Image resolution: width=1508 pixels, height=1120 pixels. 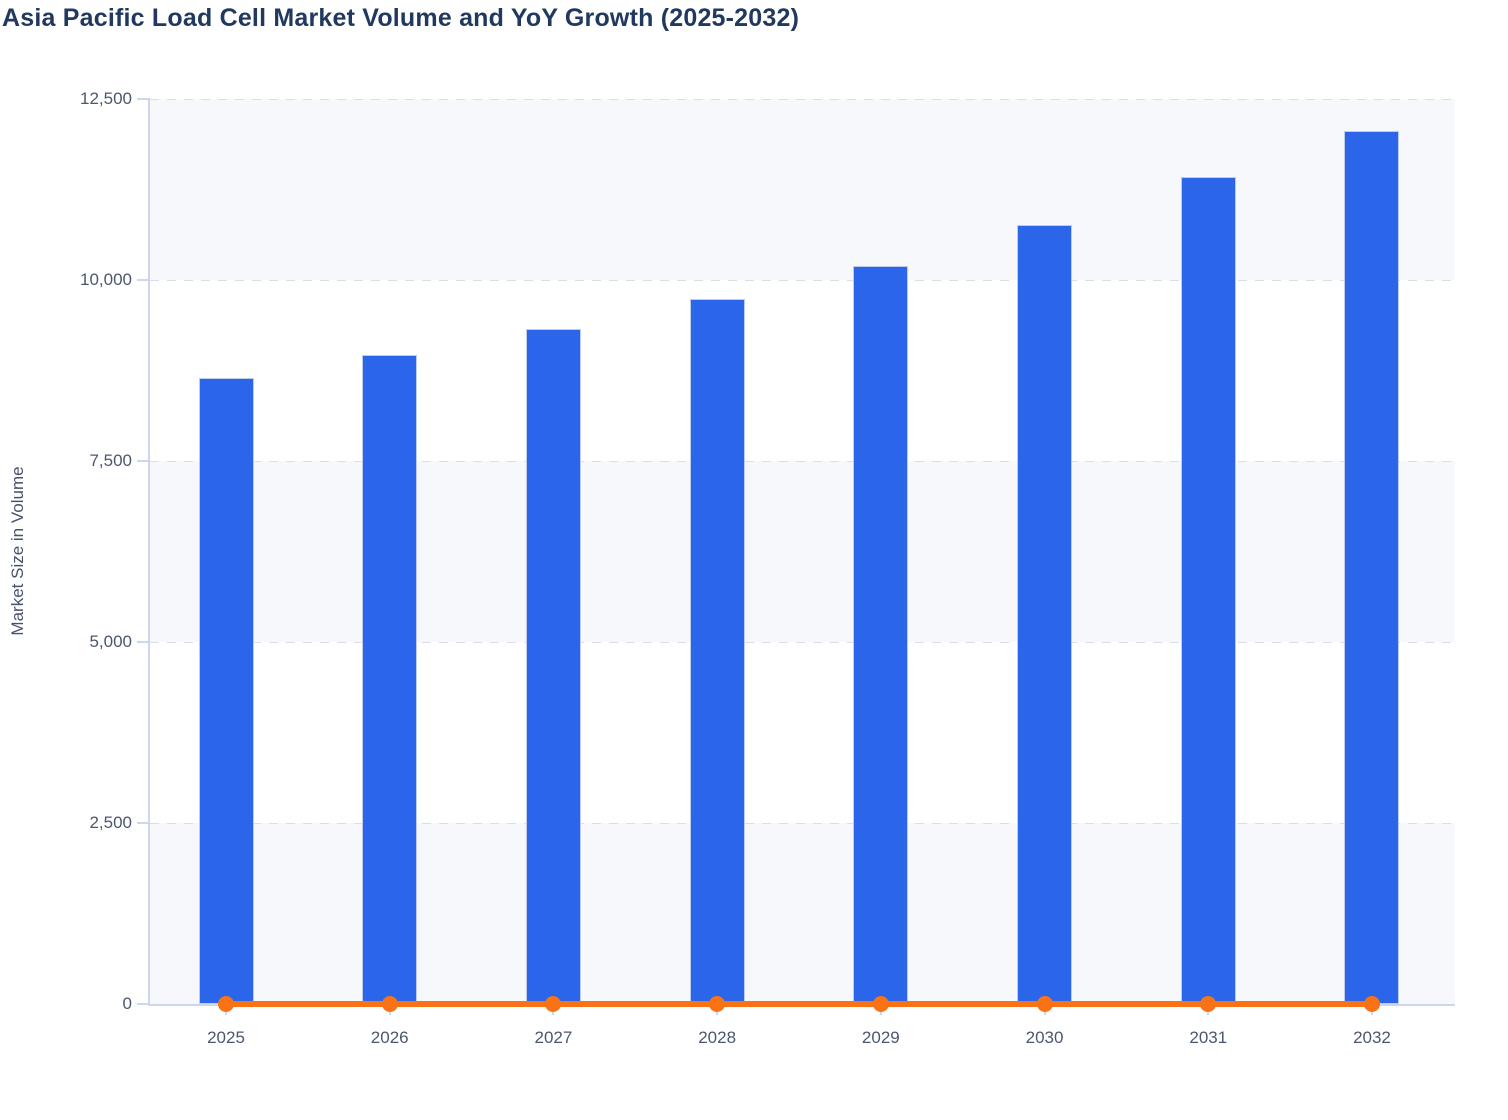 What do you see at coordinates (1372, 1037) in the screenshot?
I see `x-axis-tick-label: 2032` at bounding box center [1372, 1037].